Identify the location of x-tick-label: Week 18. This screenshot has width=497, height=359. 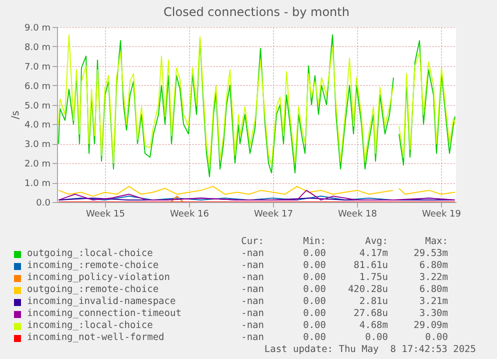
(358, 215).